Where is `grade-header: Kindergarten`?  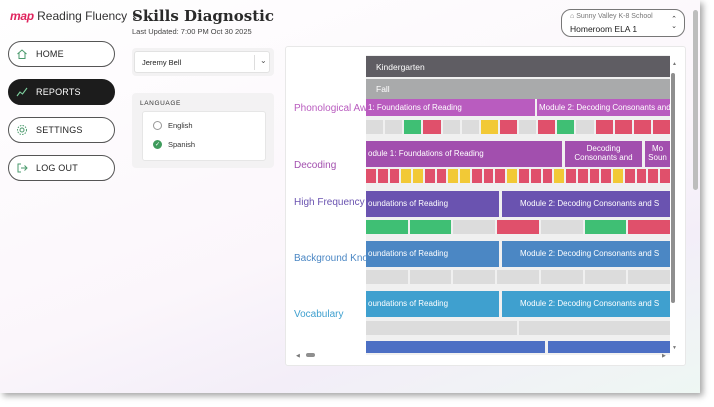 grade-header: Kindergarten is located at coordinates (518, 66).